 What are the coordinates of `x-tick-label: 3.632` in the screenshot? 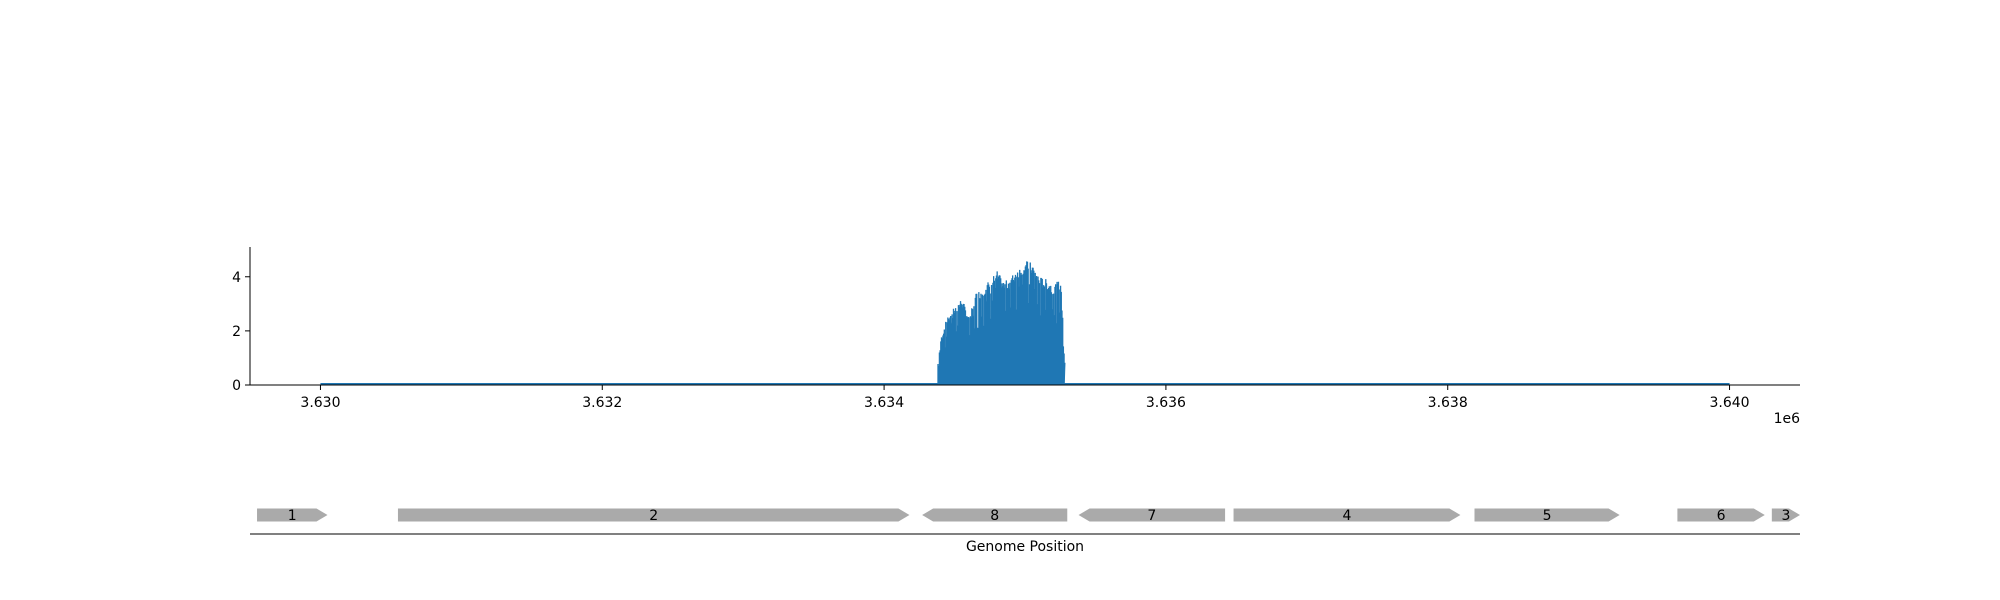 It's located at (602, 403).